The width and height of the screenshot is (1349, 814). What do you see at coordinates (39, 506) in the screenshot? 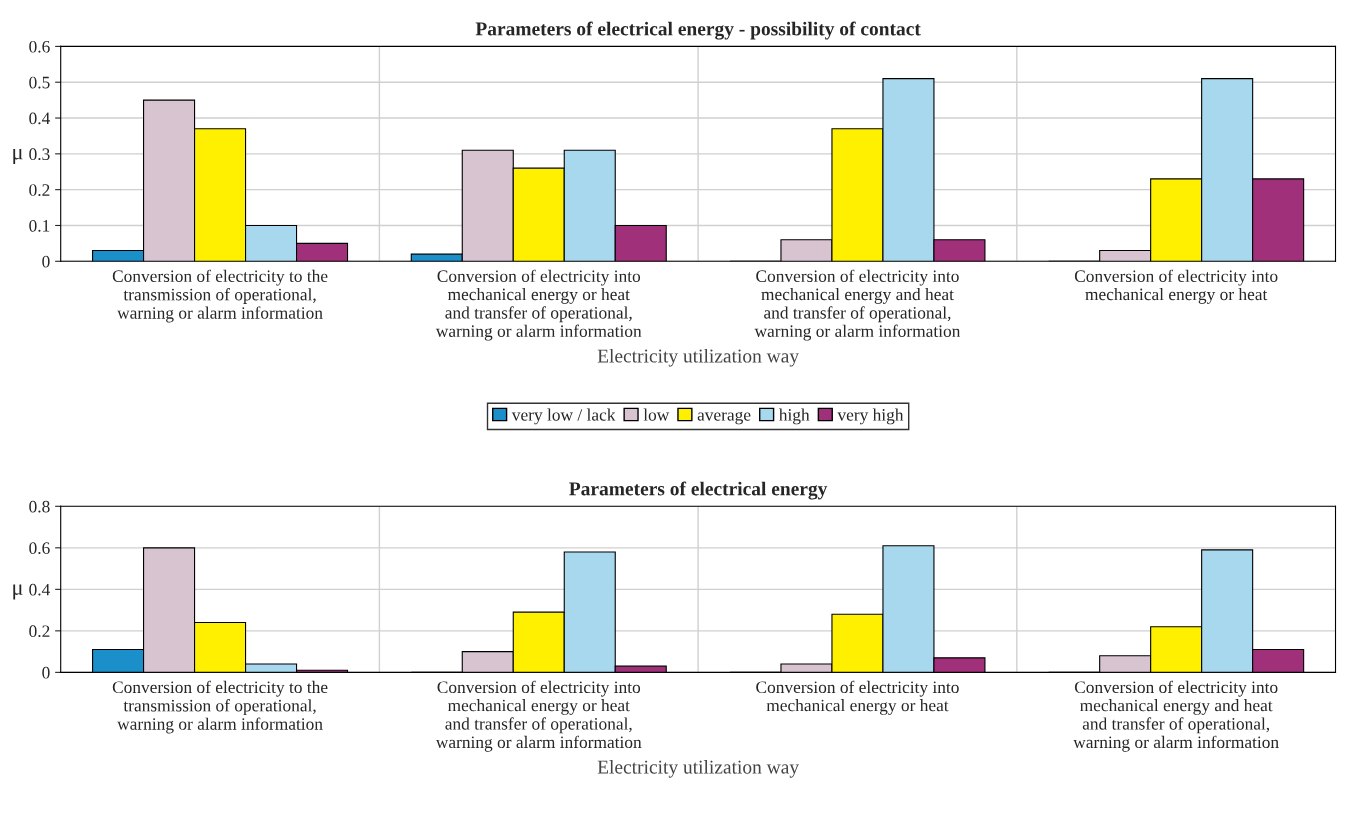
I see `y-tick-label: 0.8` at bounding box center [39, 506].